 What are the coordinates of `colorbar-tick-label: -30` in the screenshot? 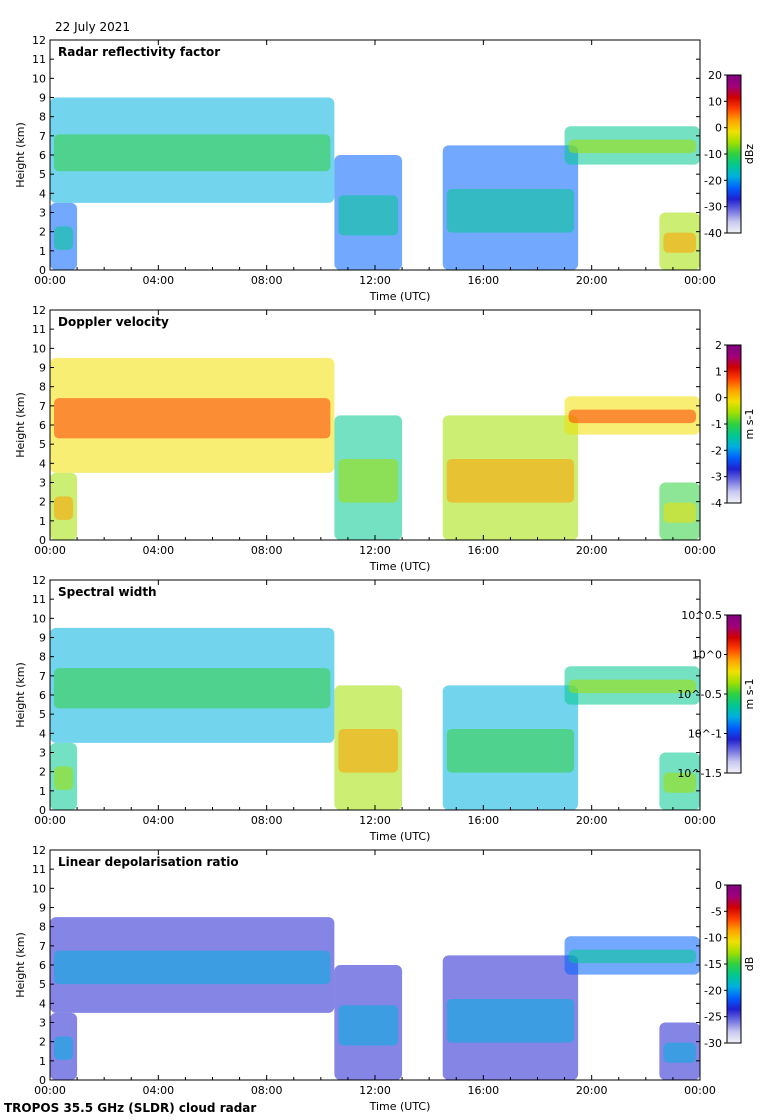 It's located at (713, 1043).